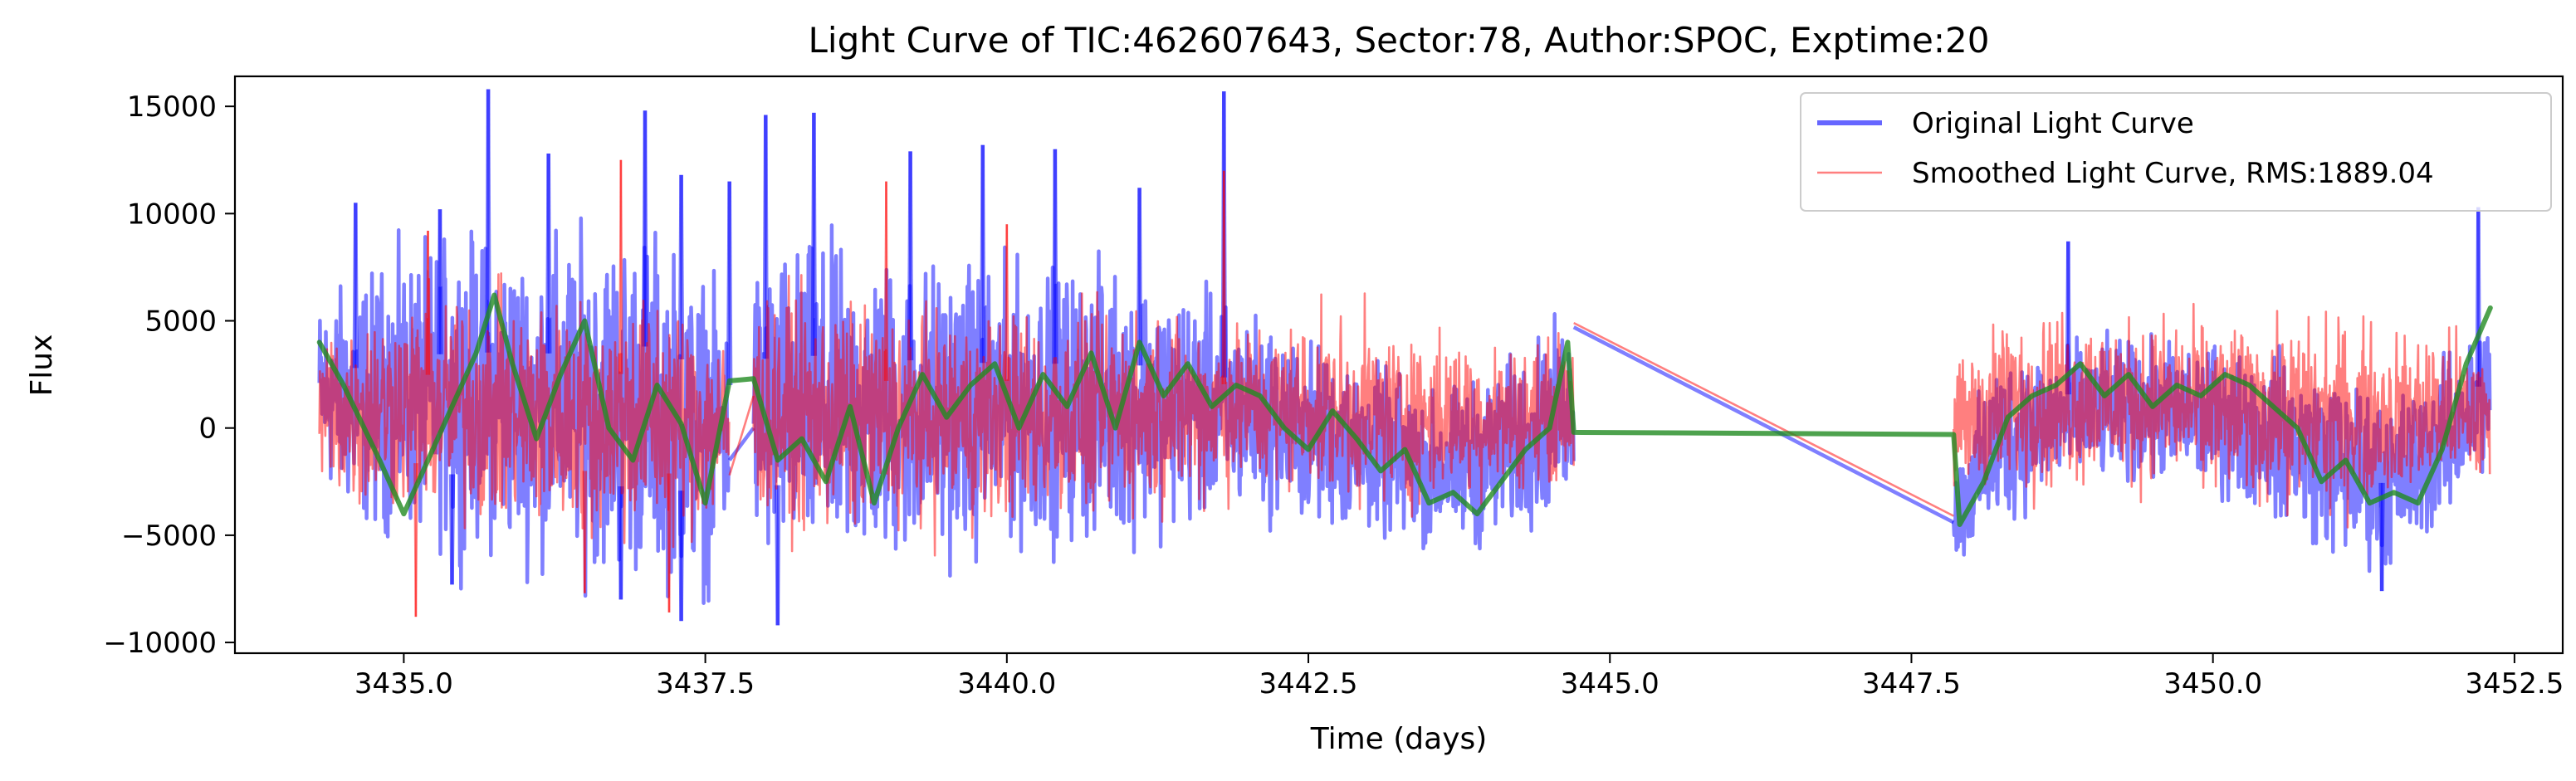 This screenshot has width=2576, height=781. Describe the element at coordinates (2514, 683) in the screenshot. I see `x-tick-label-7: 3452.5` at that location.